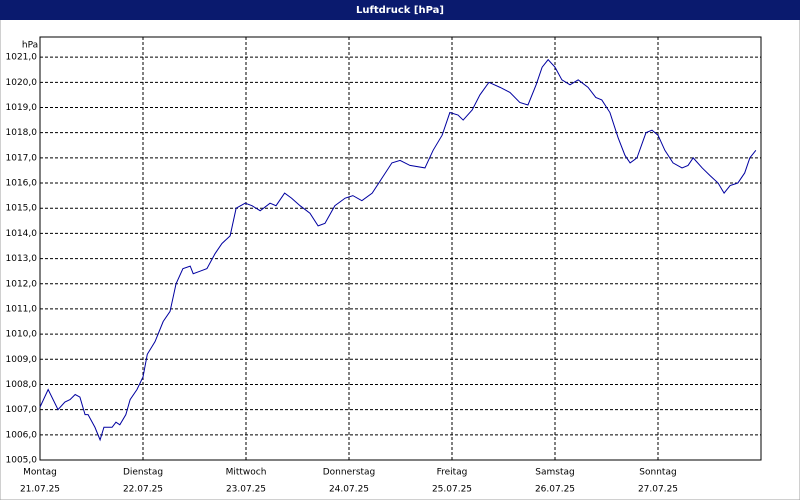 The image size is (800, 500). What do you see at coordinates (30, 46) in the screenshot?
I see `y-unit: hPa` at bounding box center [30, 46].